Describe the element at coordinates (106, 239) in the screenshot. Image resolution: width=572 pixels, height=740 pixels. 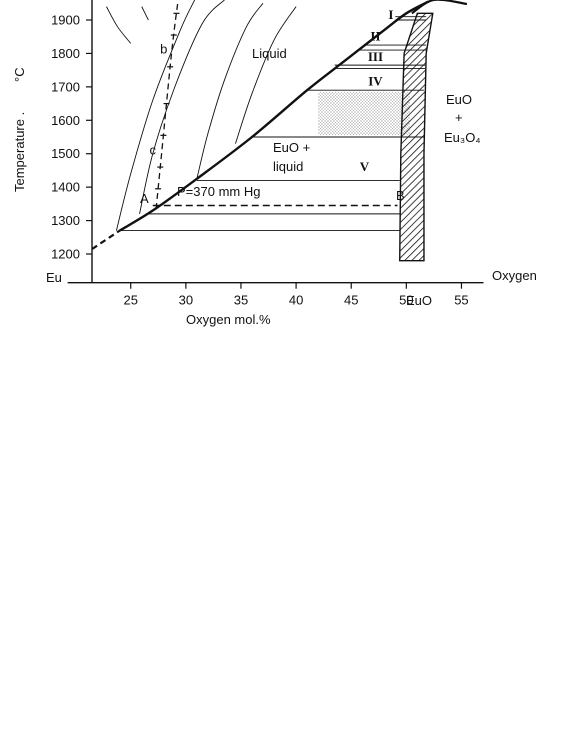
I see `liquidus-dashed-segment` at that location.